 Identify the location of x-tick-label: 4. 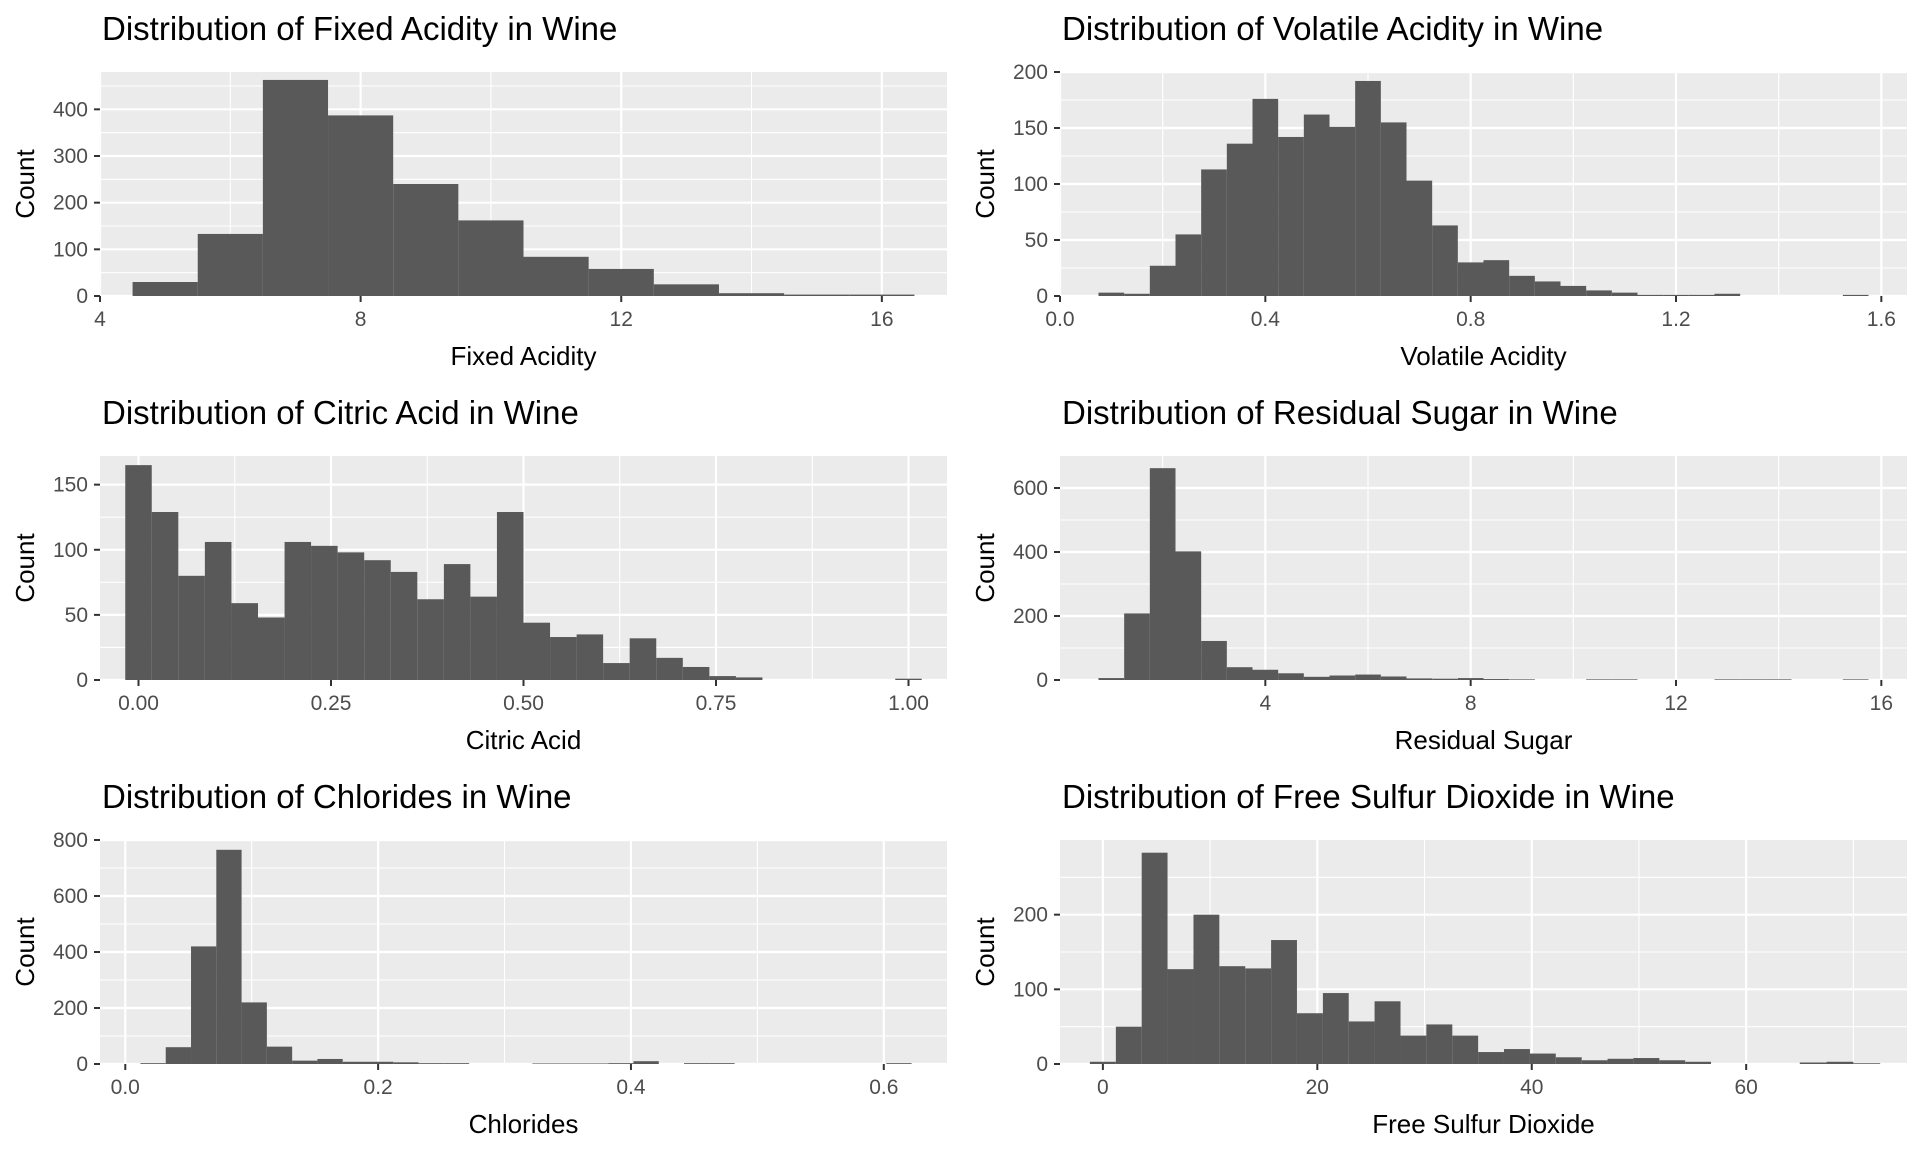
(1265, 703).